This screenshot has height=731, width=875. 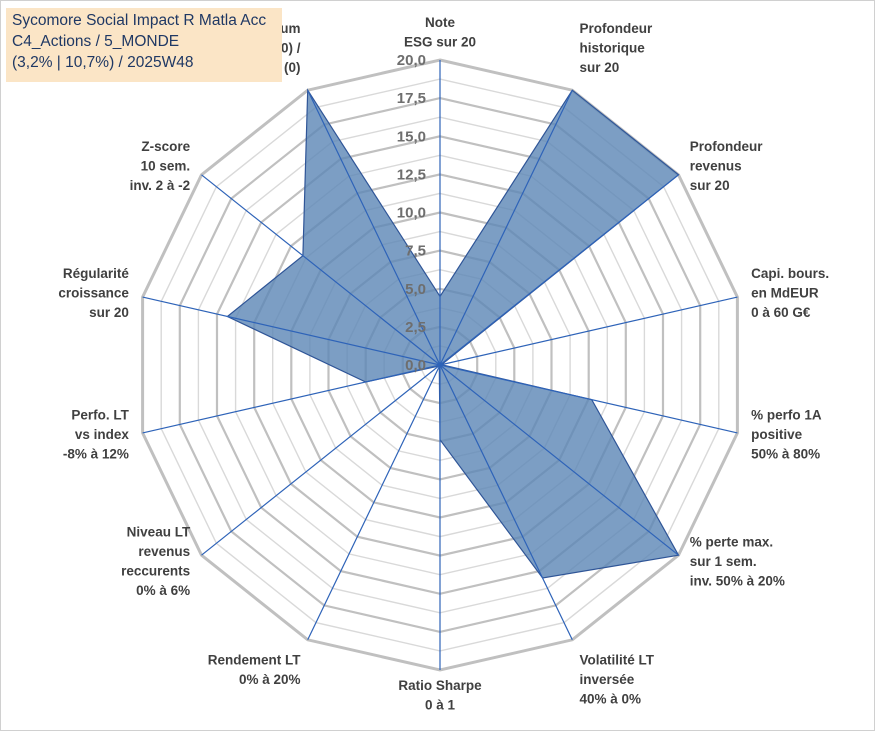 I want to click on chart-title-line-2: C4_Actions / 5_MONDE, so click(x=96, y=41).